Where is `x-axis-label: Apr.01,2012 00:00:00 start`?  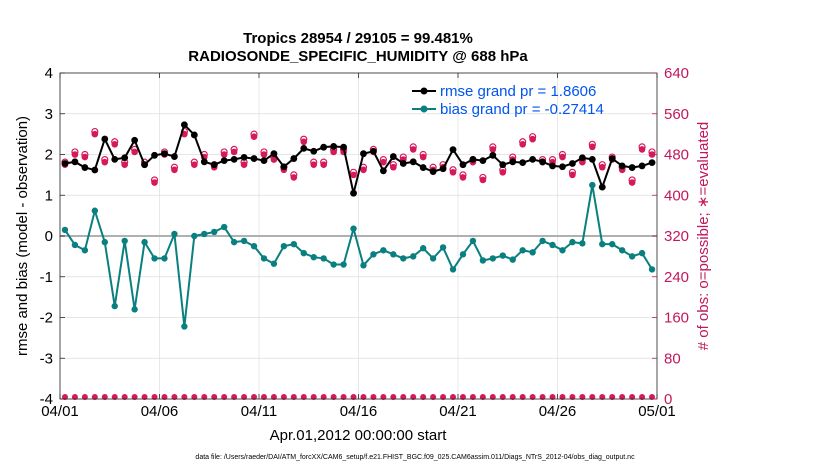
x-axis-label: Apr.01,2012 00:00:00 start is located at coordinates (359, 435).